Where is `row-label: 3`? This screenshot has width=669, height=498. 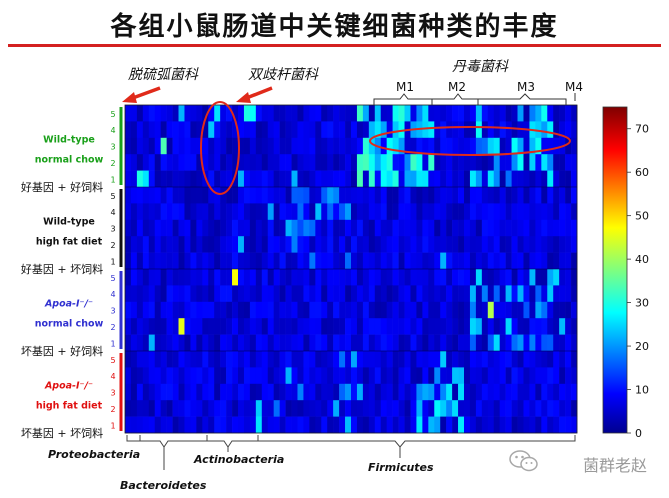 row-label: 3 is located at coordinates (112, 311).